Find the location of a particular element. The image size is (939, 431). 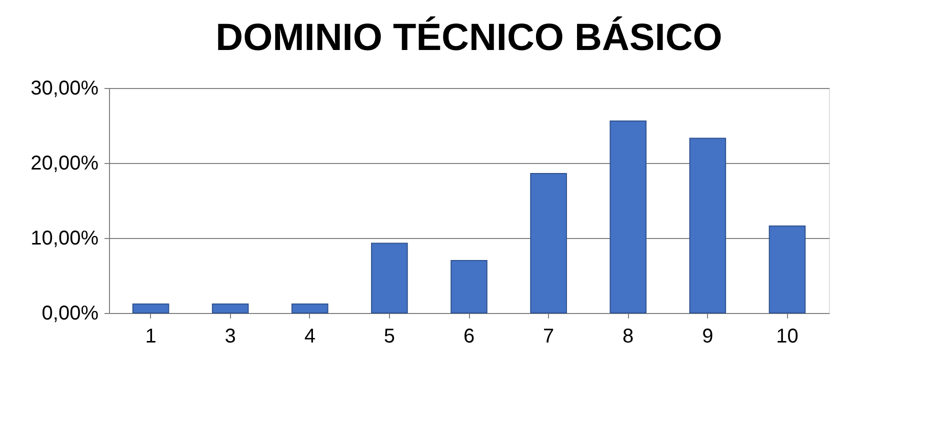

x-tick-label: 3 is located at coordinates (230, 337).